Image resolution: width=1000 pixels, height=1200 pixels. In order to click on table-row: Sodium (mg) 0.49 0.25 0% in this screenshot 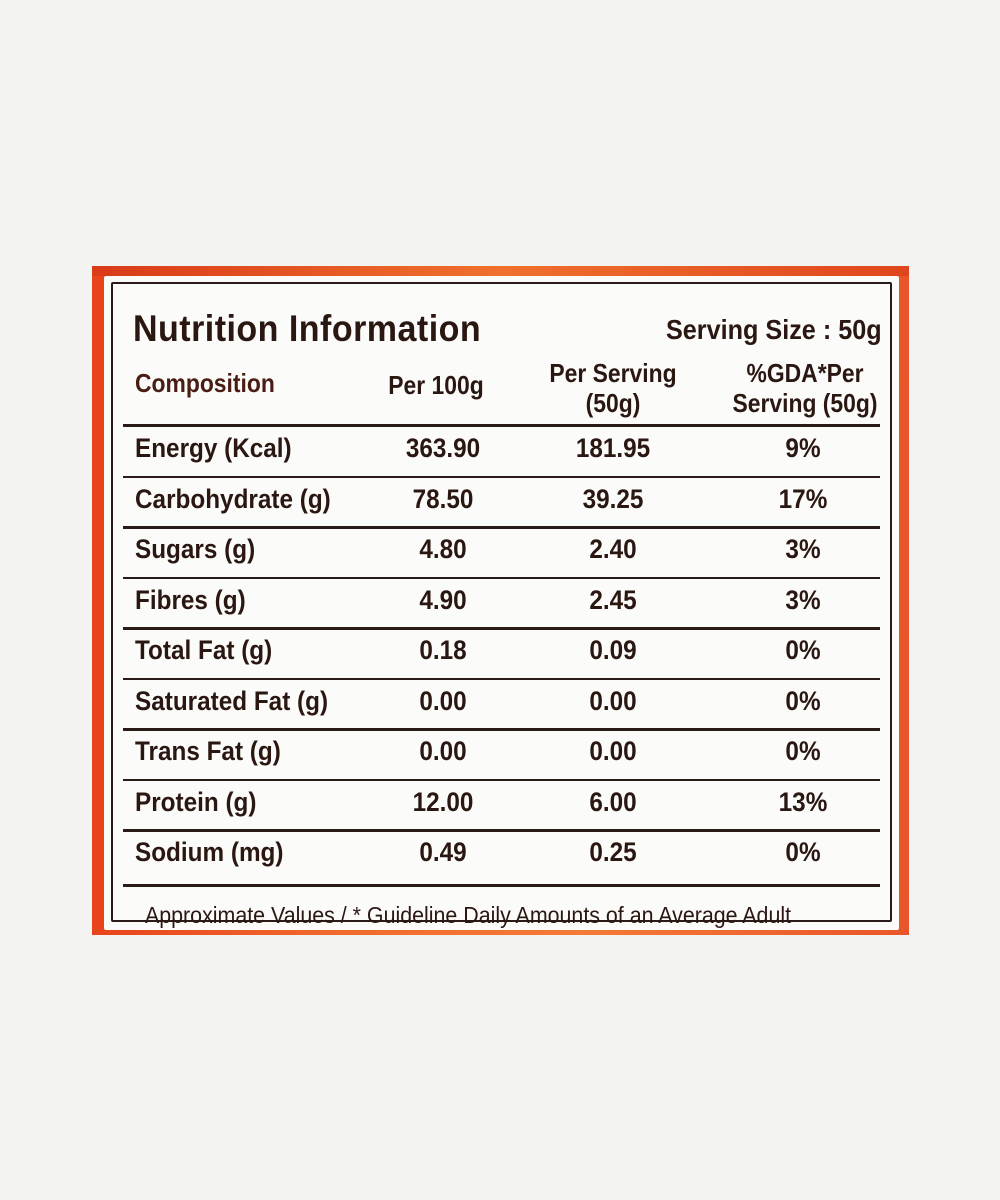, I will do `click(501, 855)`.